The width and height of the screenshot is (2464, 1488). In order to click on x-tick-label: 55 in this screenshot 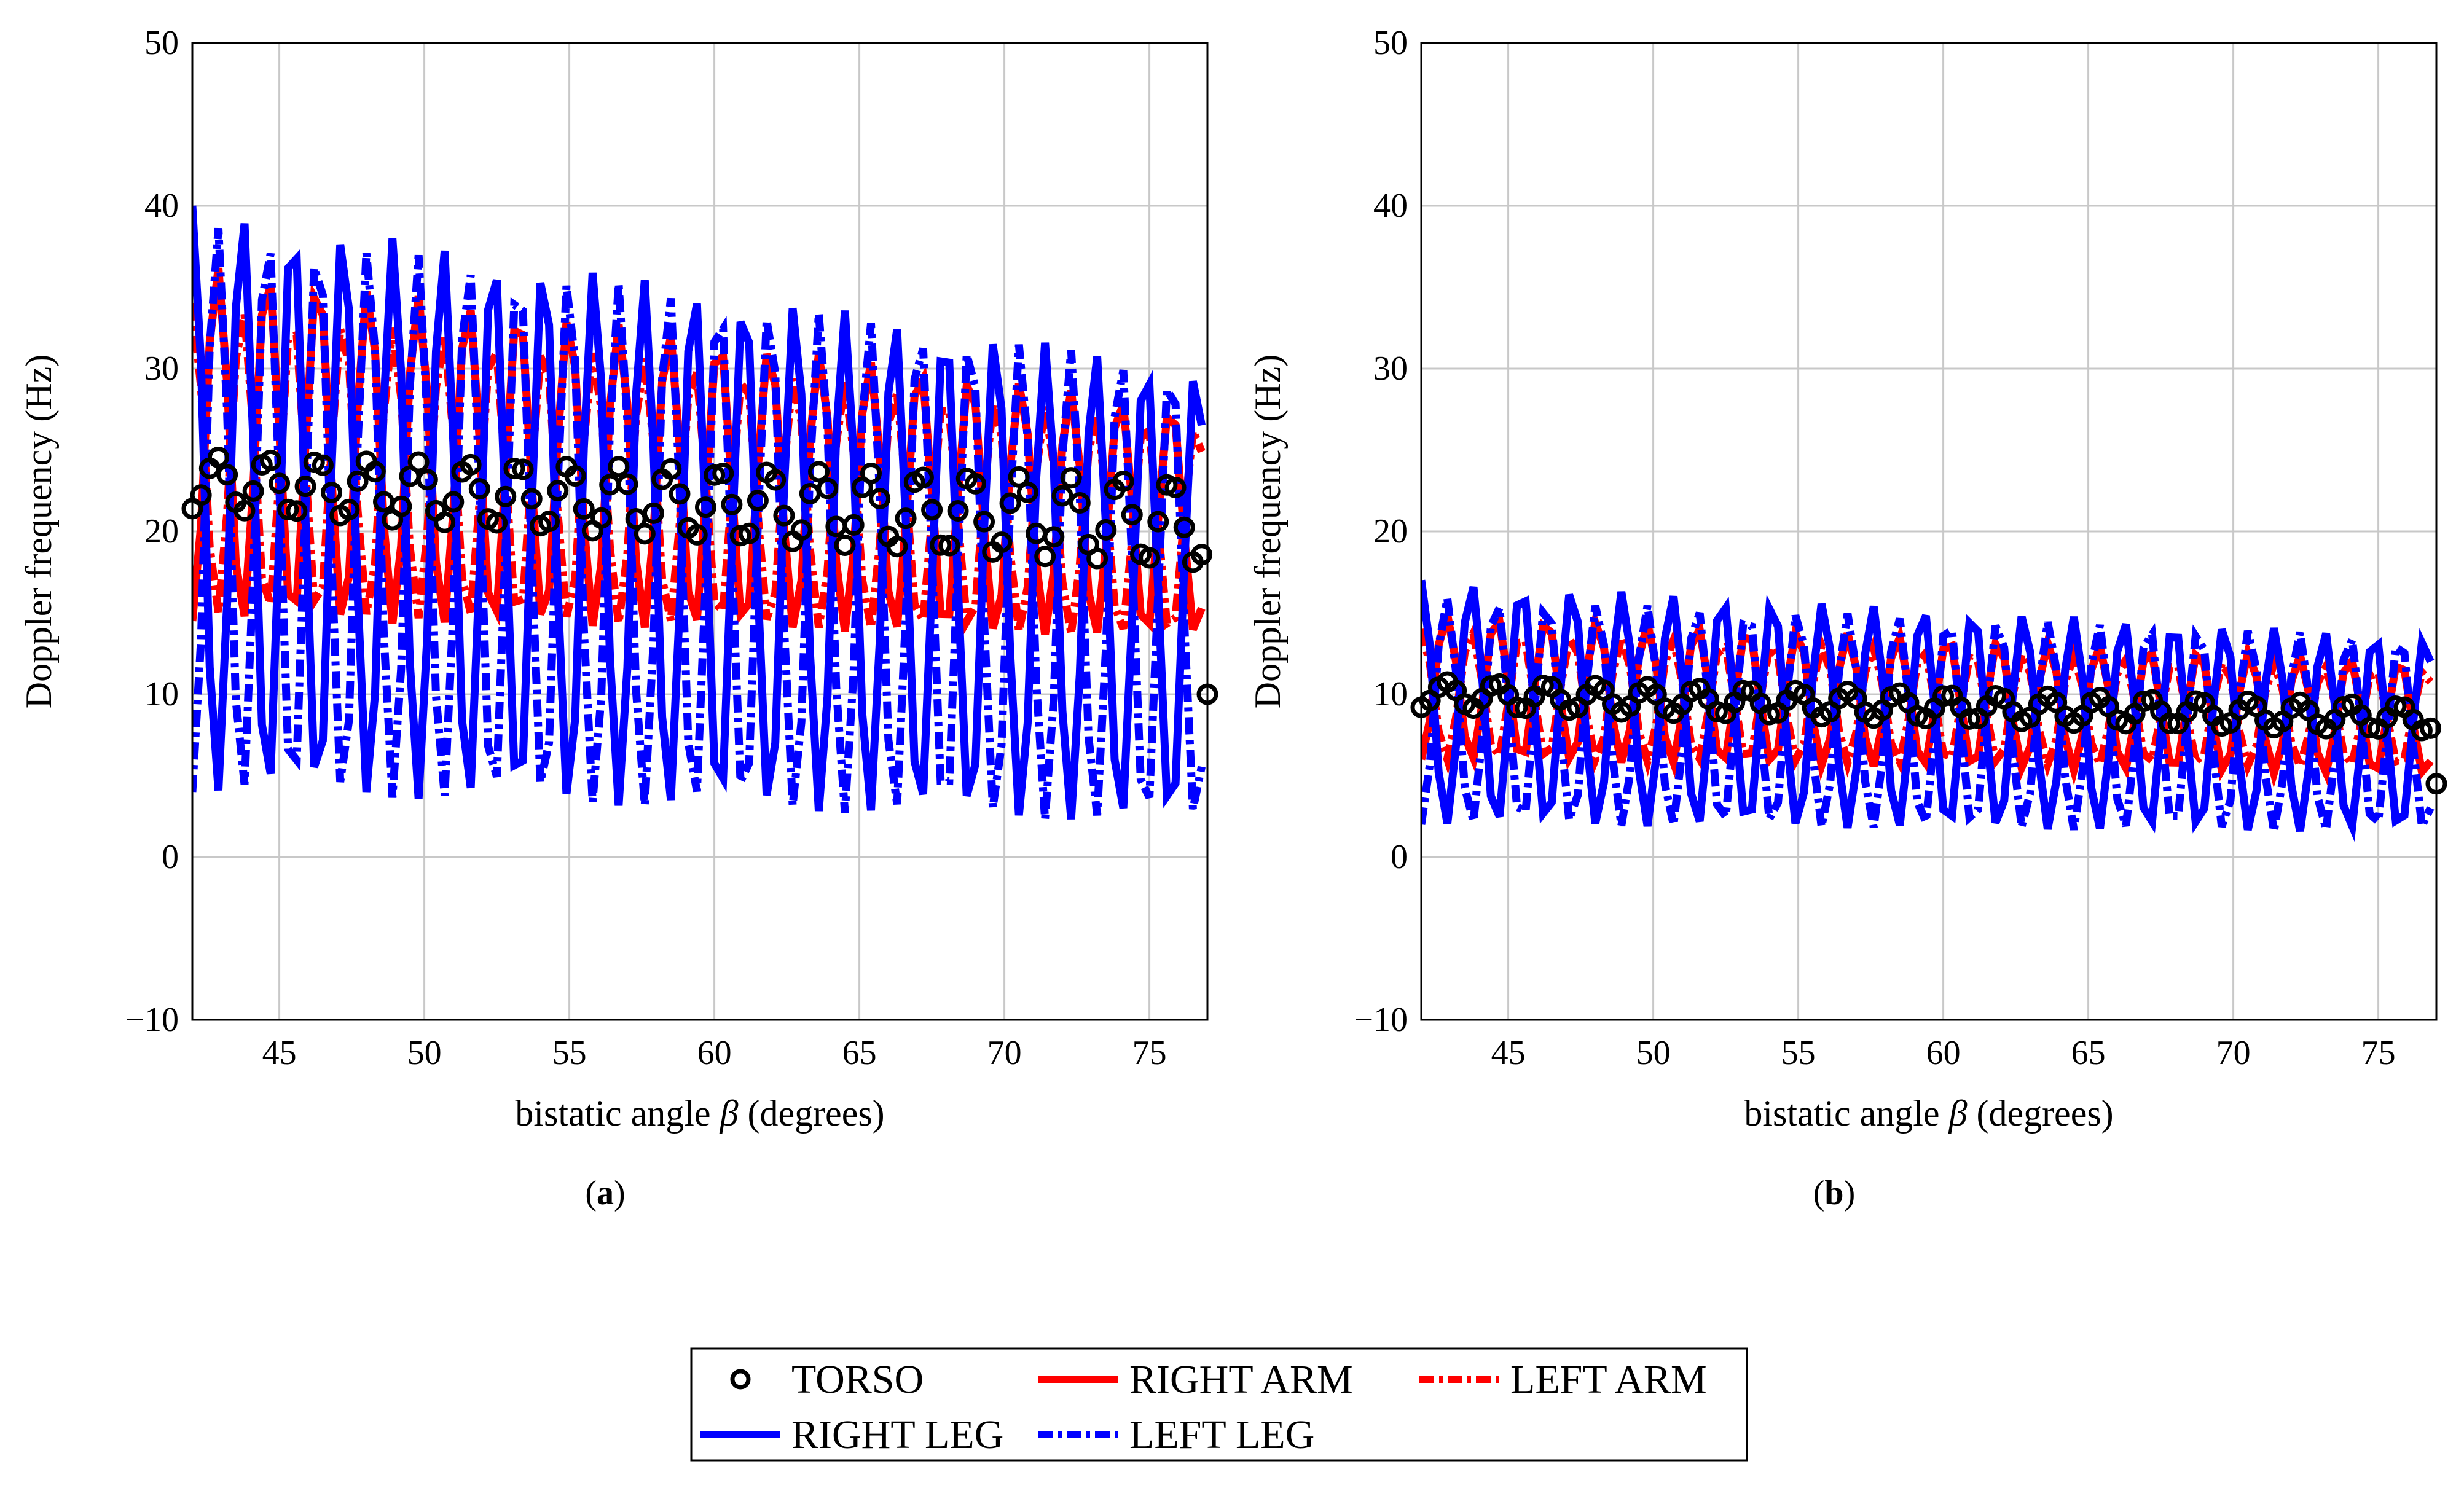, I will do `click(1798, 1053)`.